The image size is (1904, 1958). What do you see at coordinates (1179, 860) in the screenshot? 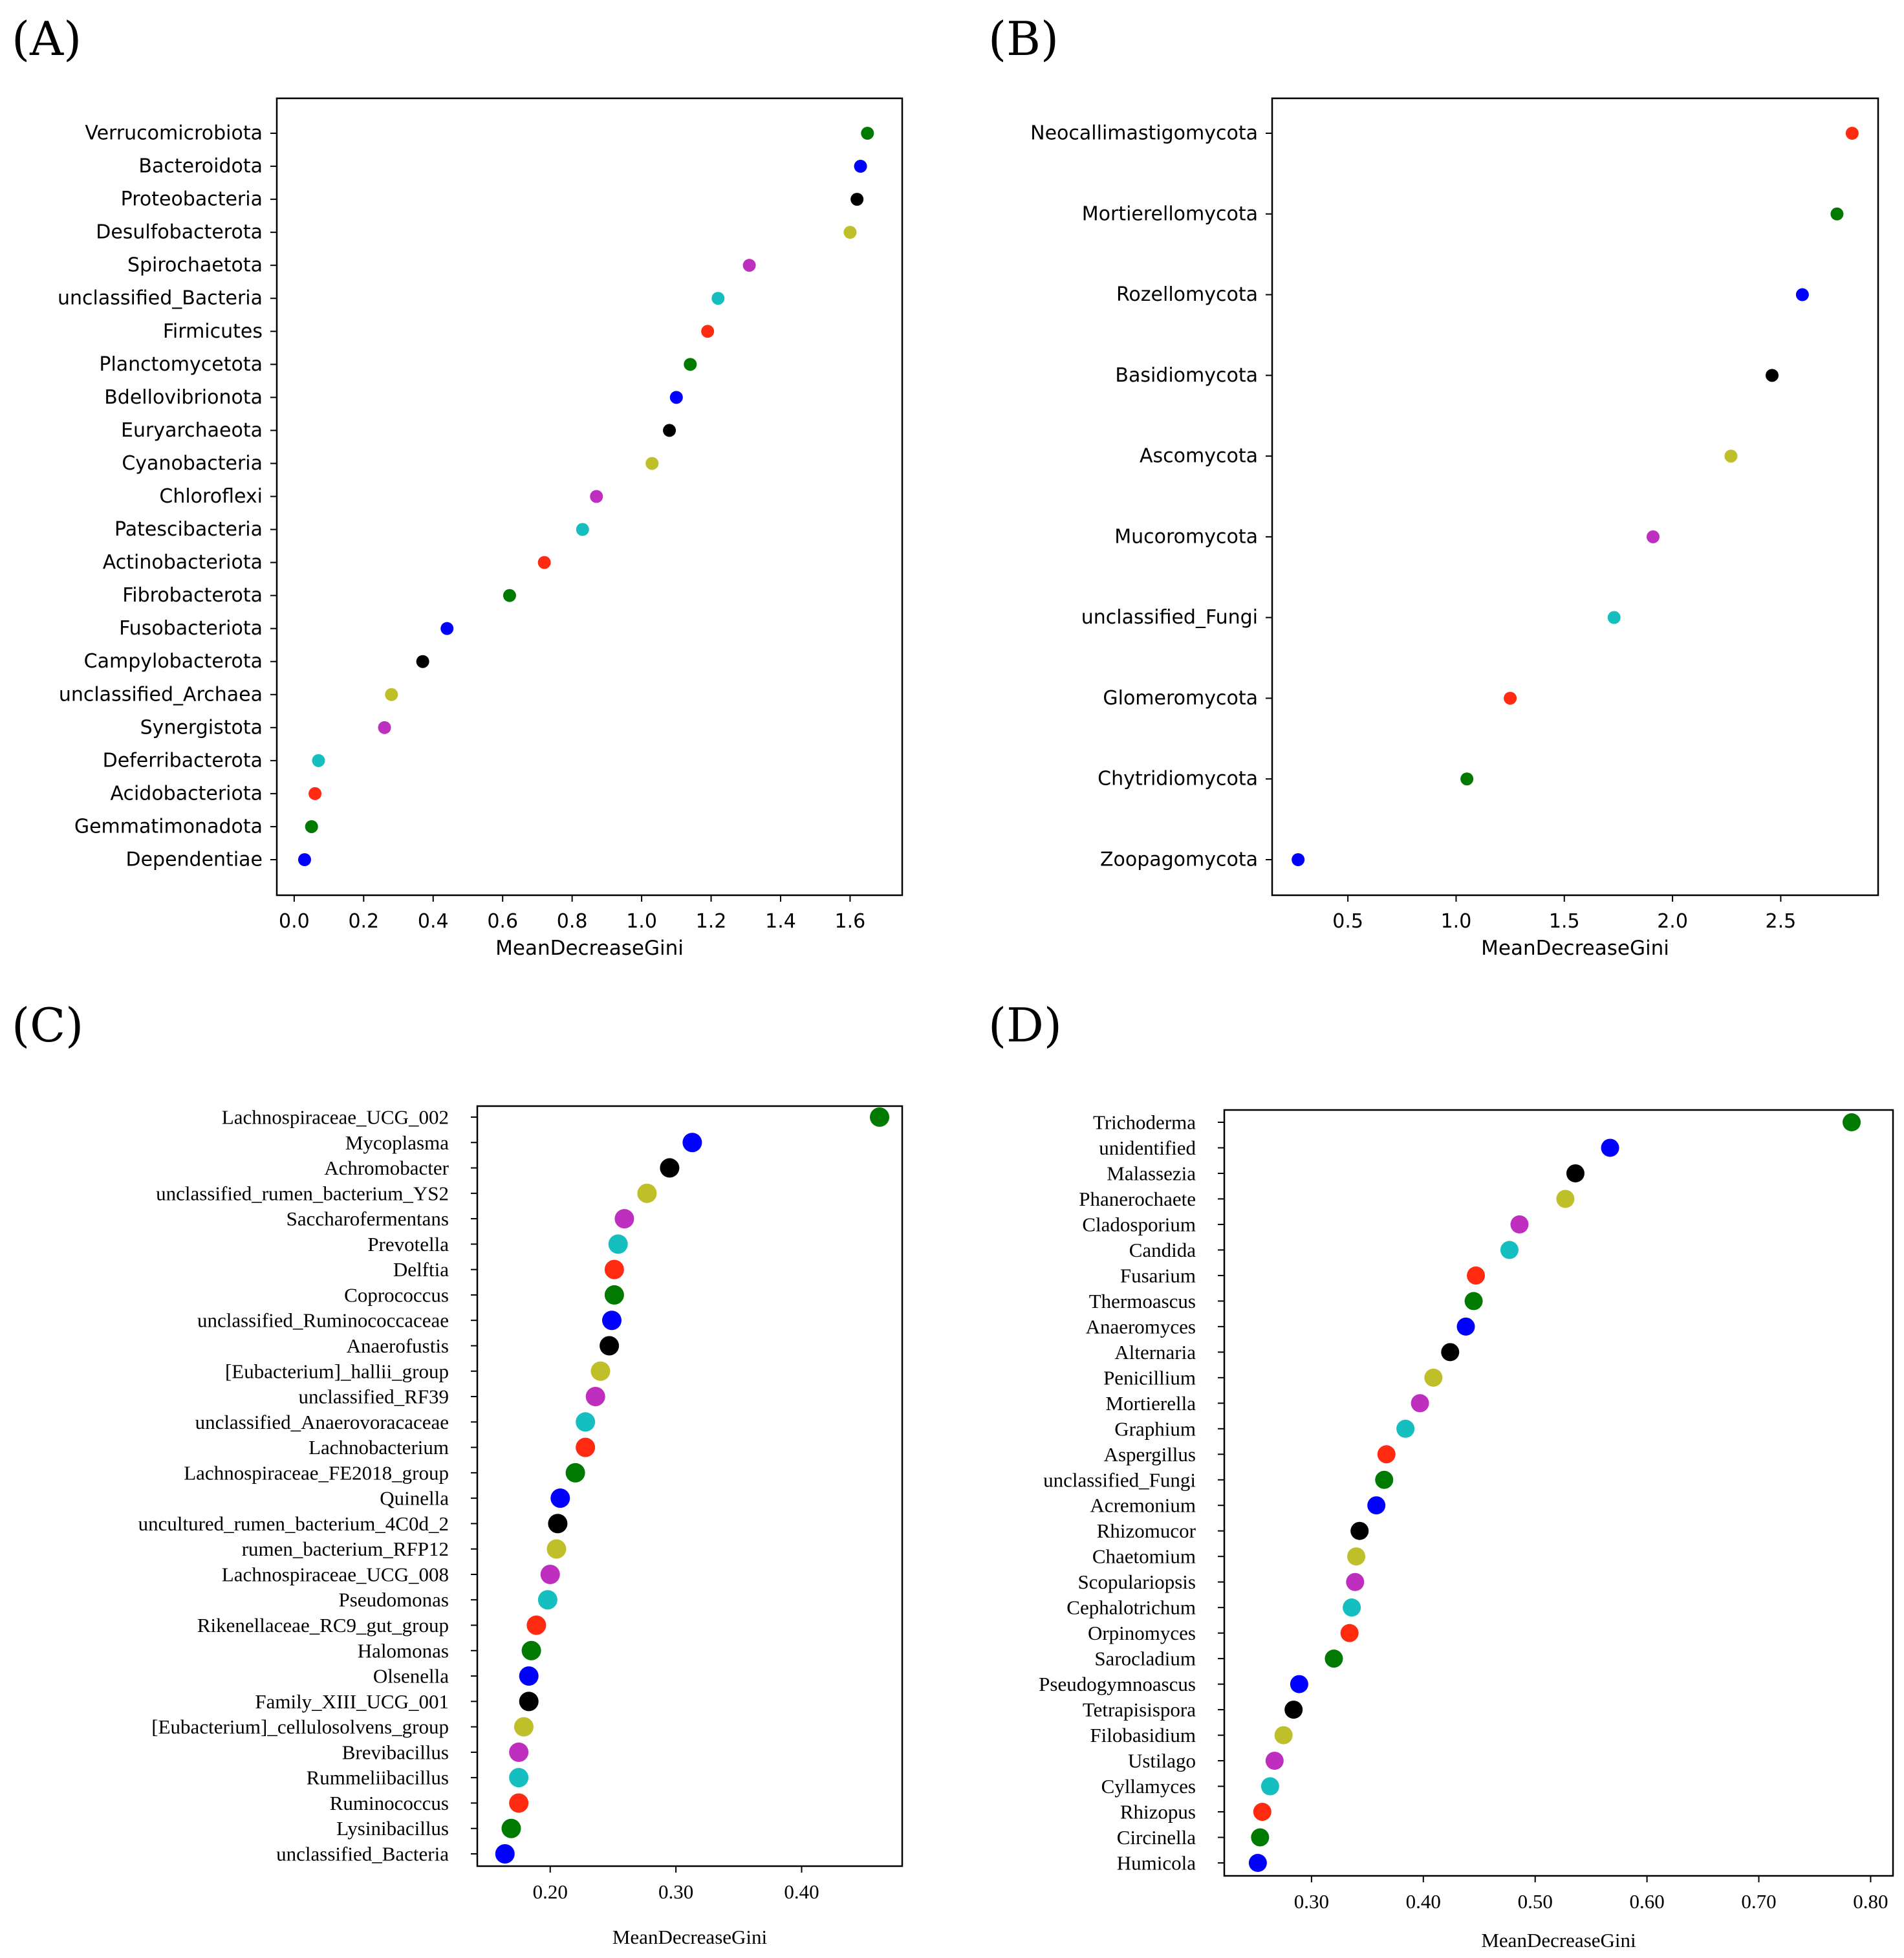
I see `category-label: Zoopagomycota` at bounding box center [1179, 860].